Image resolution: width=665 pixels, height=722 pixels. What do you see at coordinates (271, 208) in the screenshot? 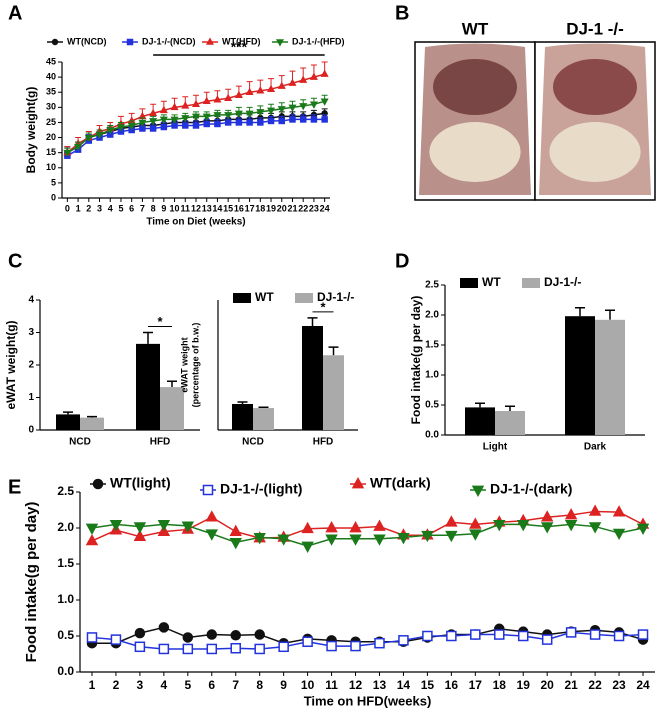
I see `x-tick-label: 19` at bounding box center [271, 208].